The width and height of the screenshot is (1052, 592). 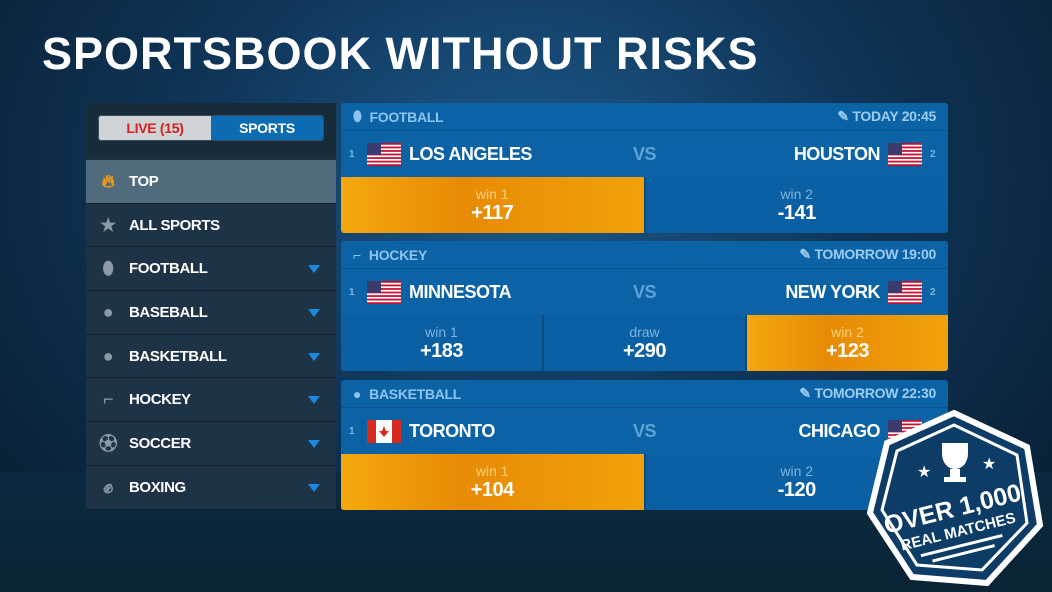 I want to click on odds-button: win 1 +183, so click(x=441, y=343).